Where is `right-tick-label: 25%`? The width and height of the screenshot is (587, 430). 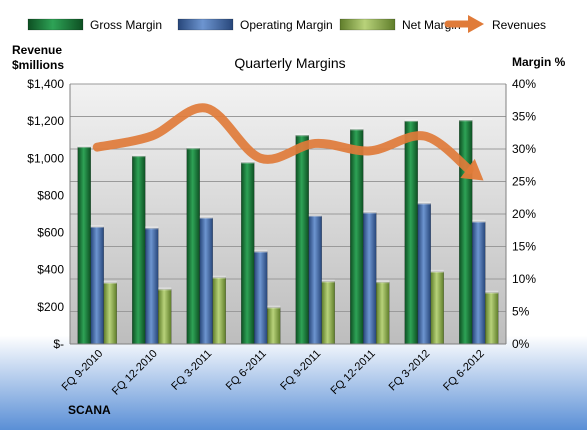
right-tick-label: 25% is located at coordinates (524, 182).